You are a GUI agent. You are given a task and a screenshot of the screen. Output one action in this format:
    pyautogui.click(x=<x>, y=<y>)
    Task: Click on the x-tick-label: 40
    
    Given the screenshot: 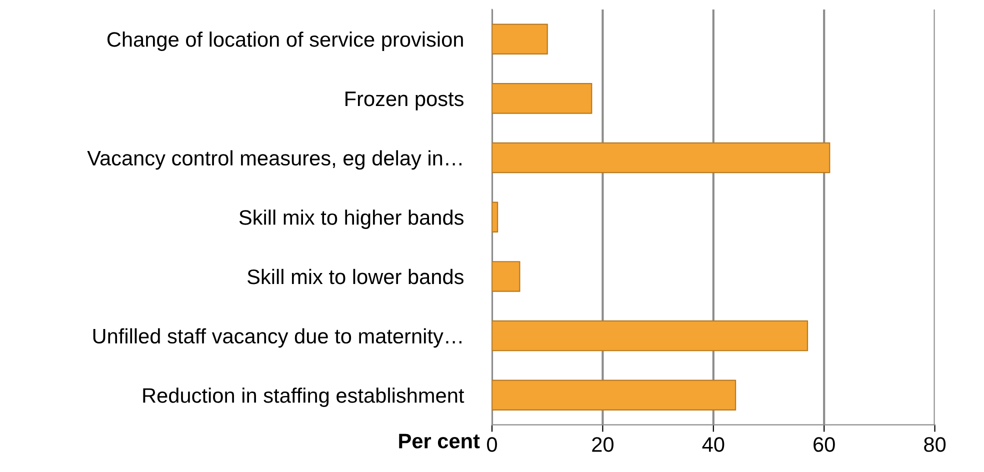 What is the action you would take?
    pyautogui.click(x=713, y=444)
    